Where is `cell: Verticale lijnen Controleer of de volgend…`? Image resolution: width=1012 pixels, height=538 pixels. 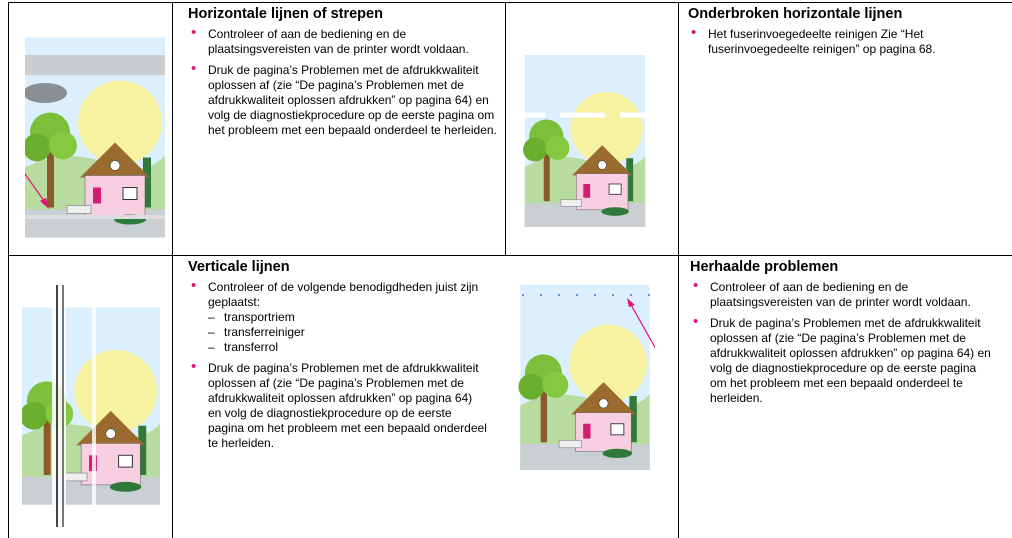 cell: Verticale lijnen Controleer of de volgend… is located at coordinates (338, 358).